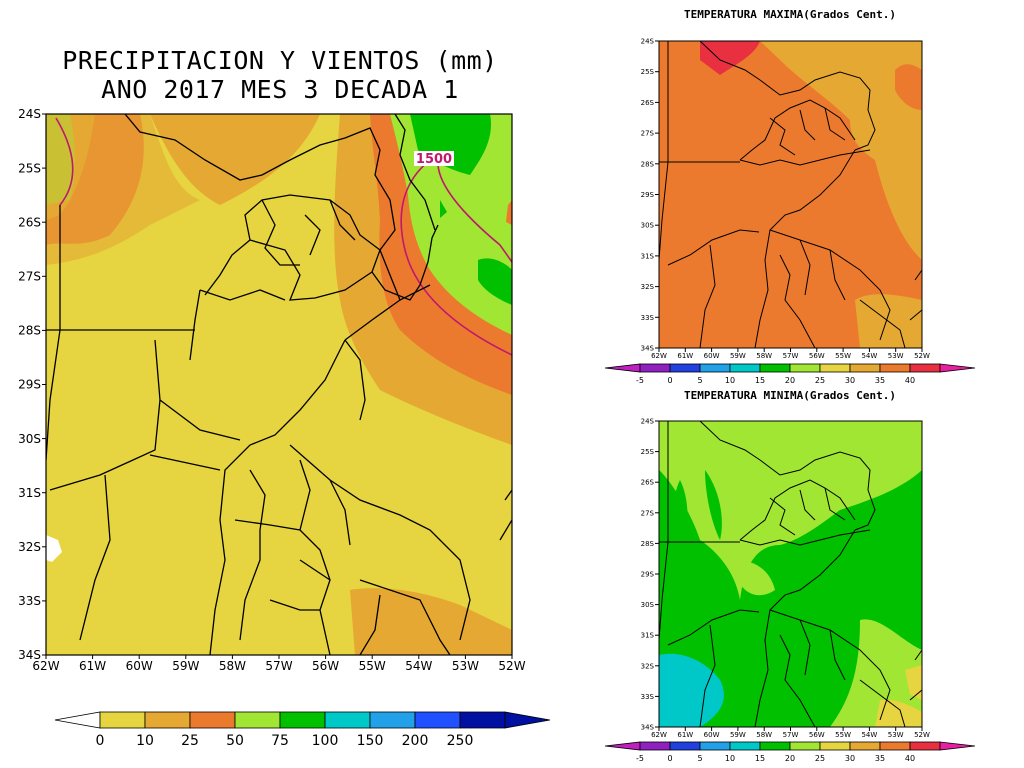 The width and height of the screenshot is (1024, 768). What do you see at coordinates (92, 666) in the screenshot?
I see `precip-lon-label: 61W` at bounding box center [92, 666].